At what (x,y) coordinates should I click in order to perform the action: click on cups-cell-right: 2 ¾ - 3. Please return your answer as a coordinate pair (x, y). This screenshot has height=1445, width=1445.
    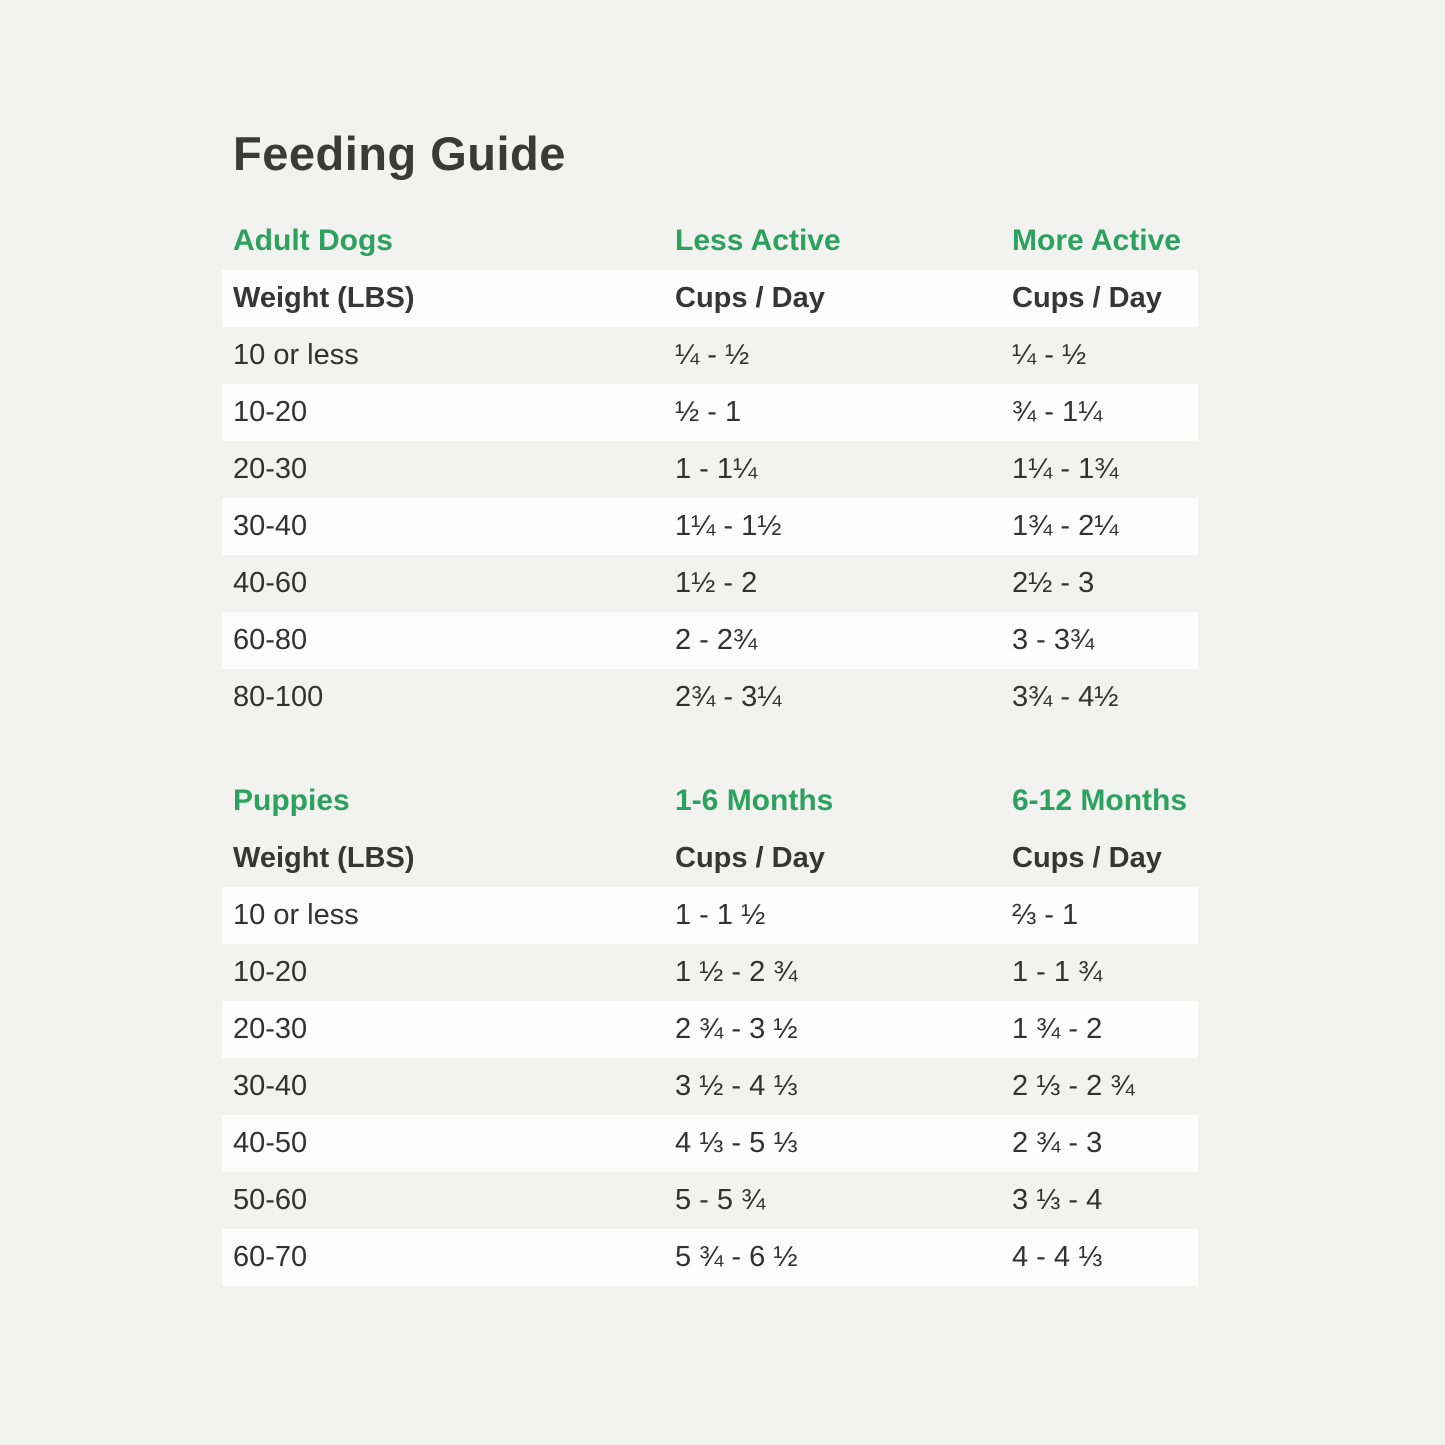
    Looking at the image, I should click on (1057, 1143).